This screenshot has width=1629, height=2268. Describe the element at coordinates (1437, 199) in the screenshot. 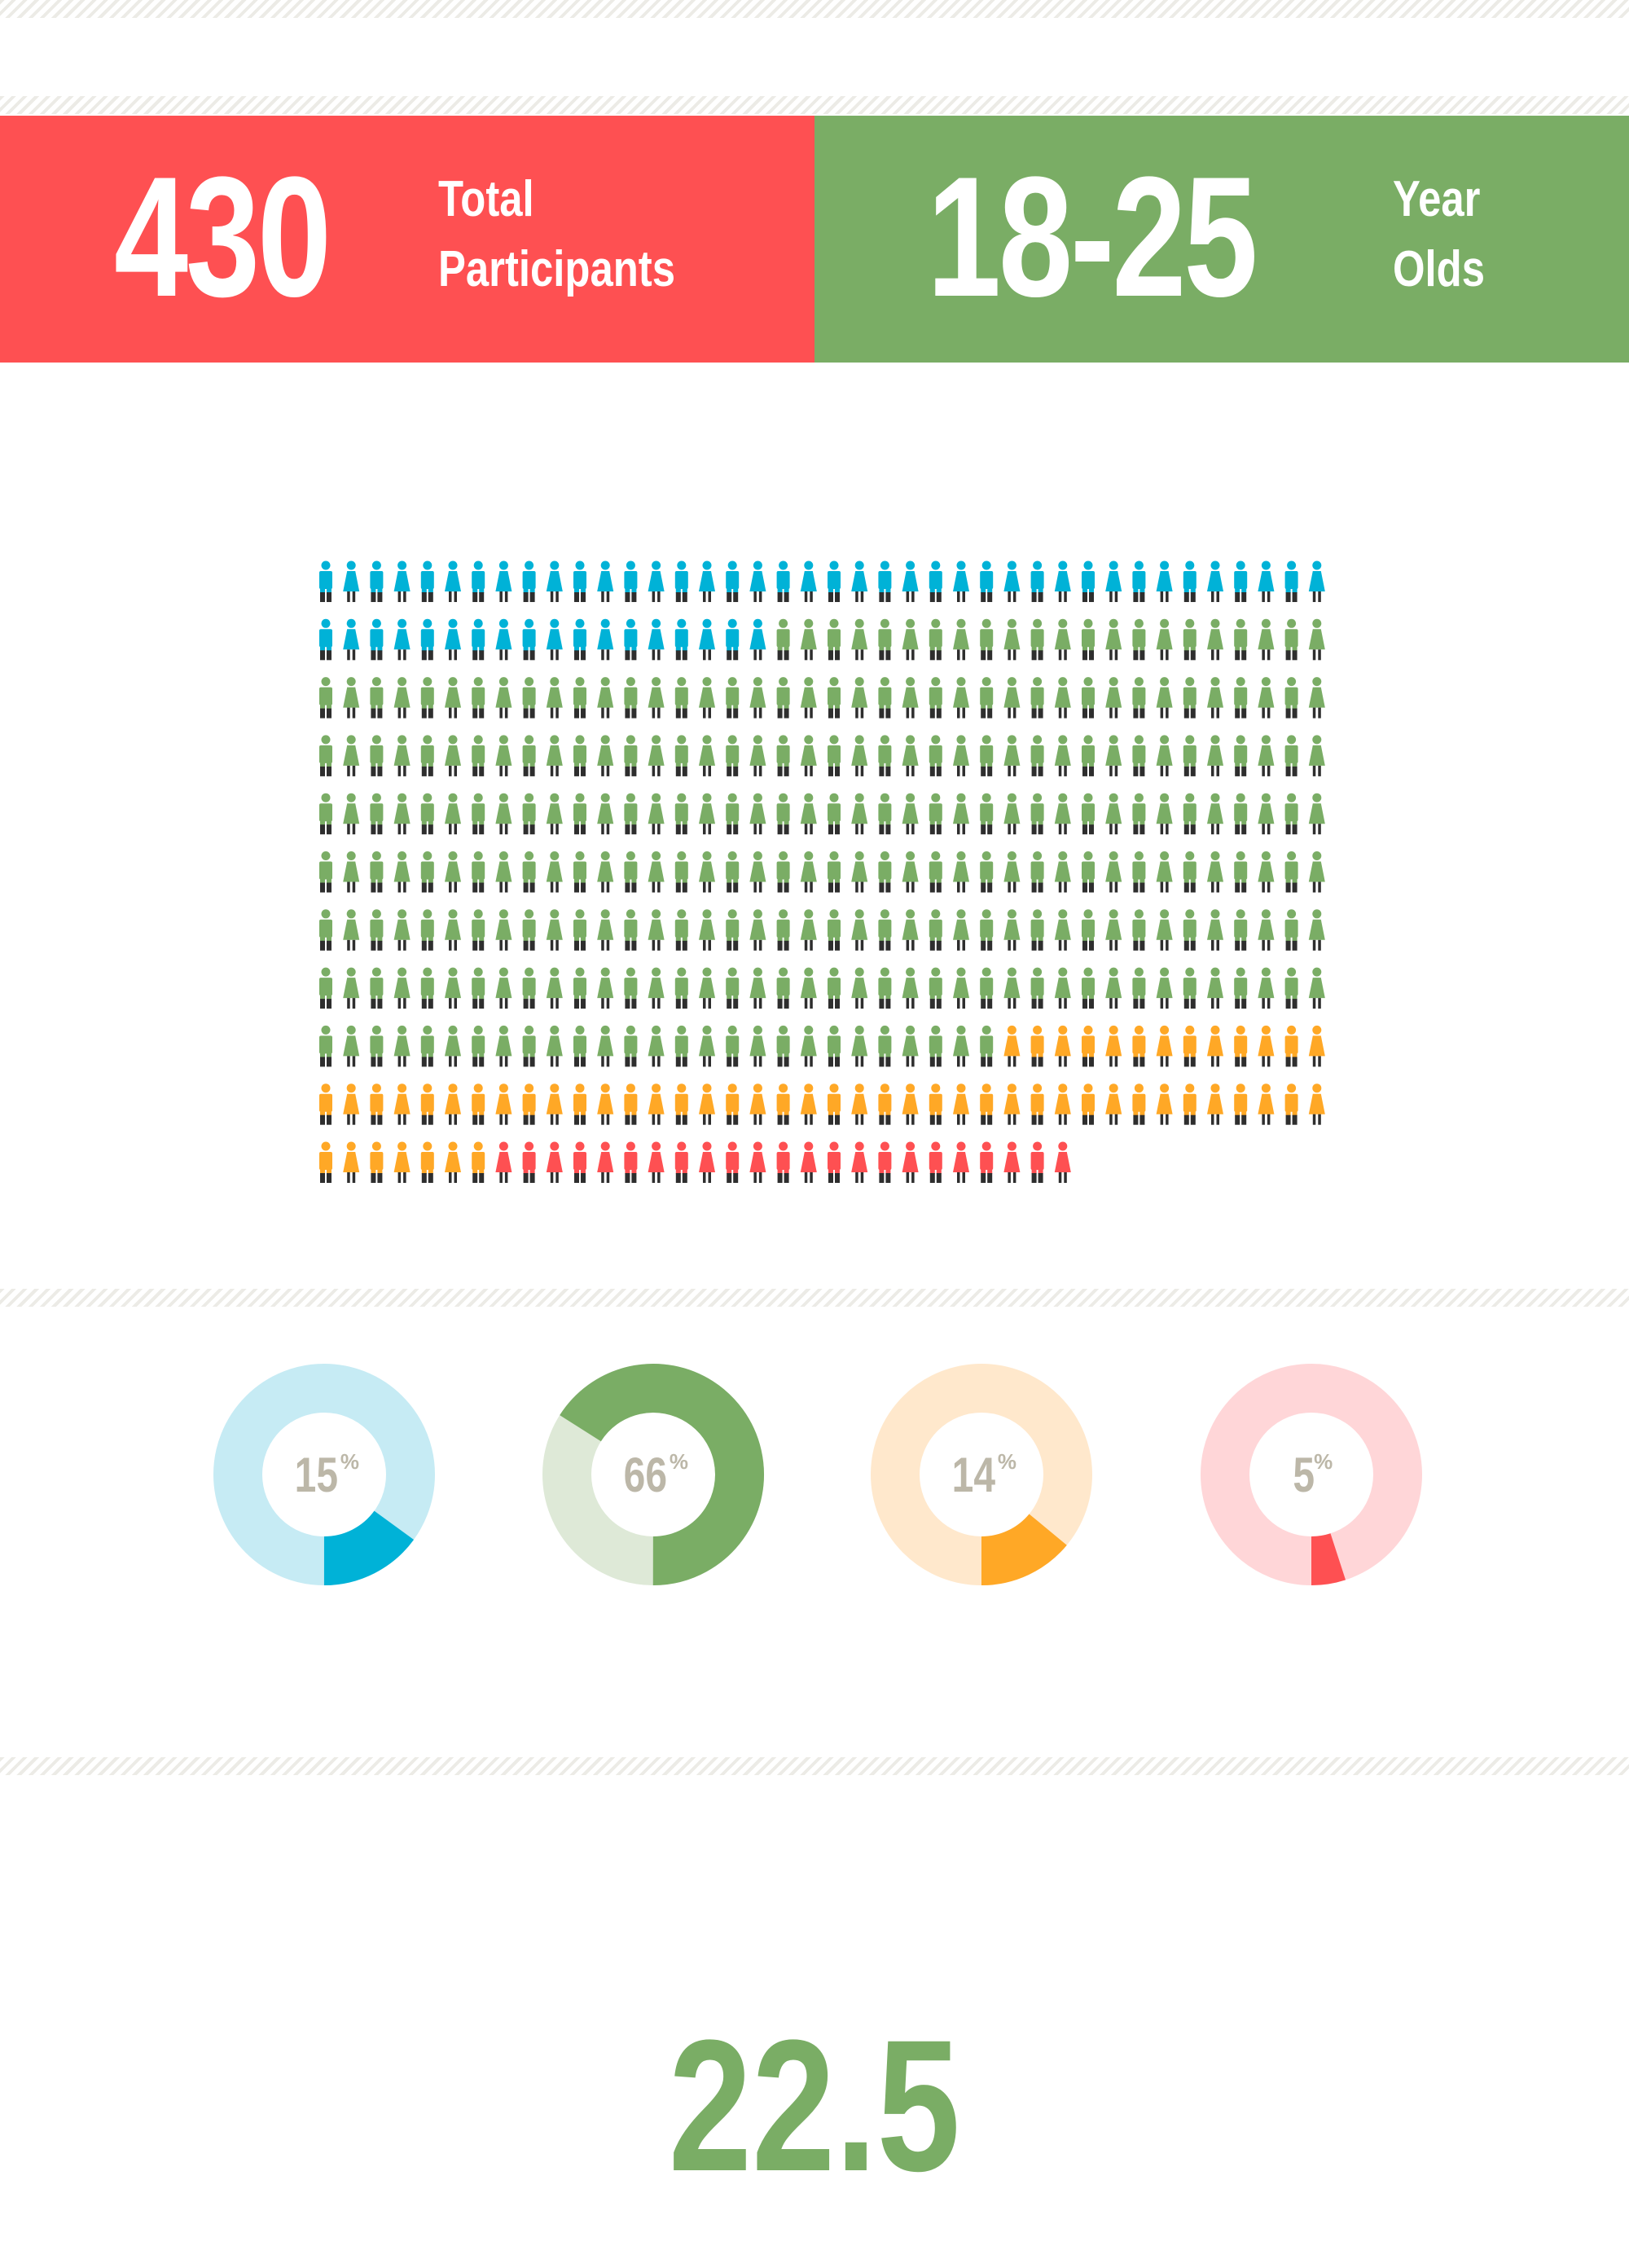

I see `age-label-line1: Year` at that location.